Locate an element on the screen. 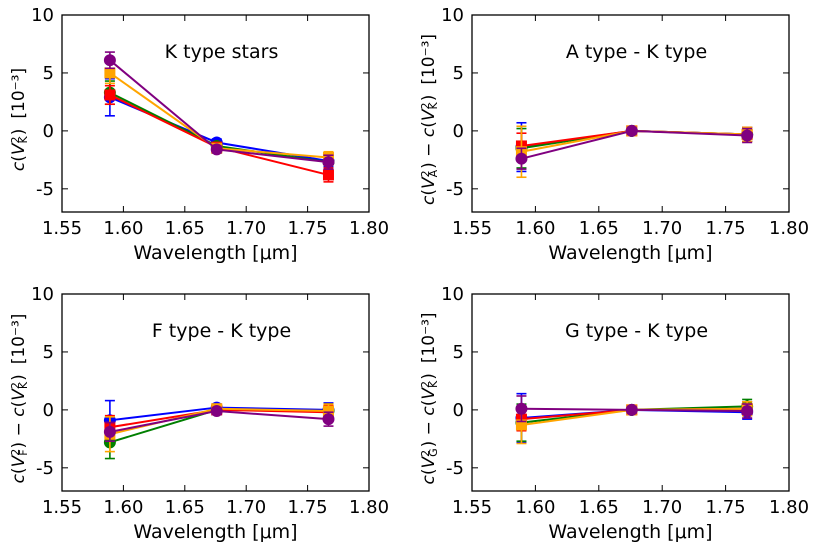 This screenshot has height=554, width=830. series-red is located at coordinates (219, 133).